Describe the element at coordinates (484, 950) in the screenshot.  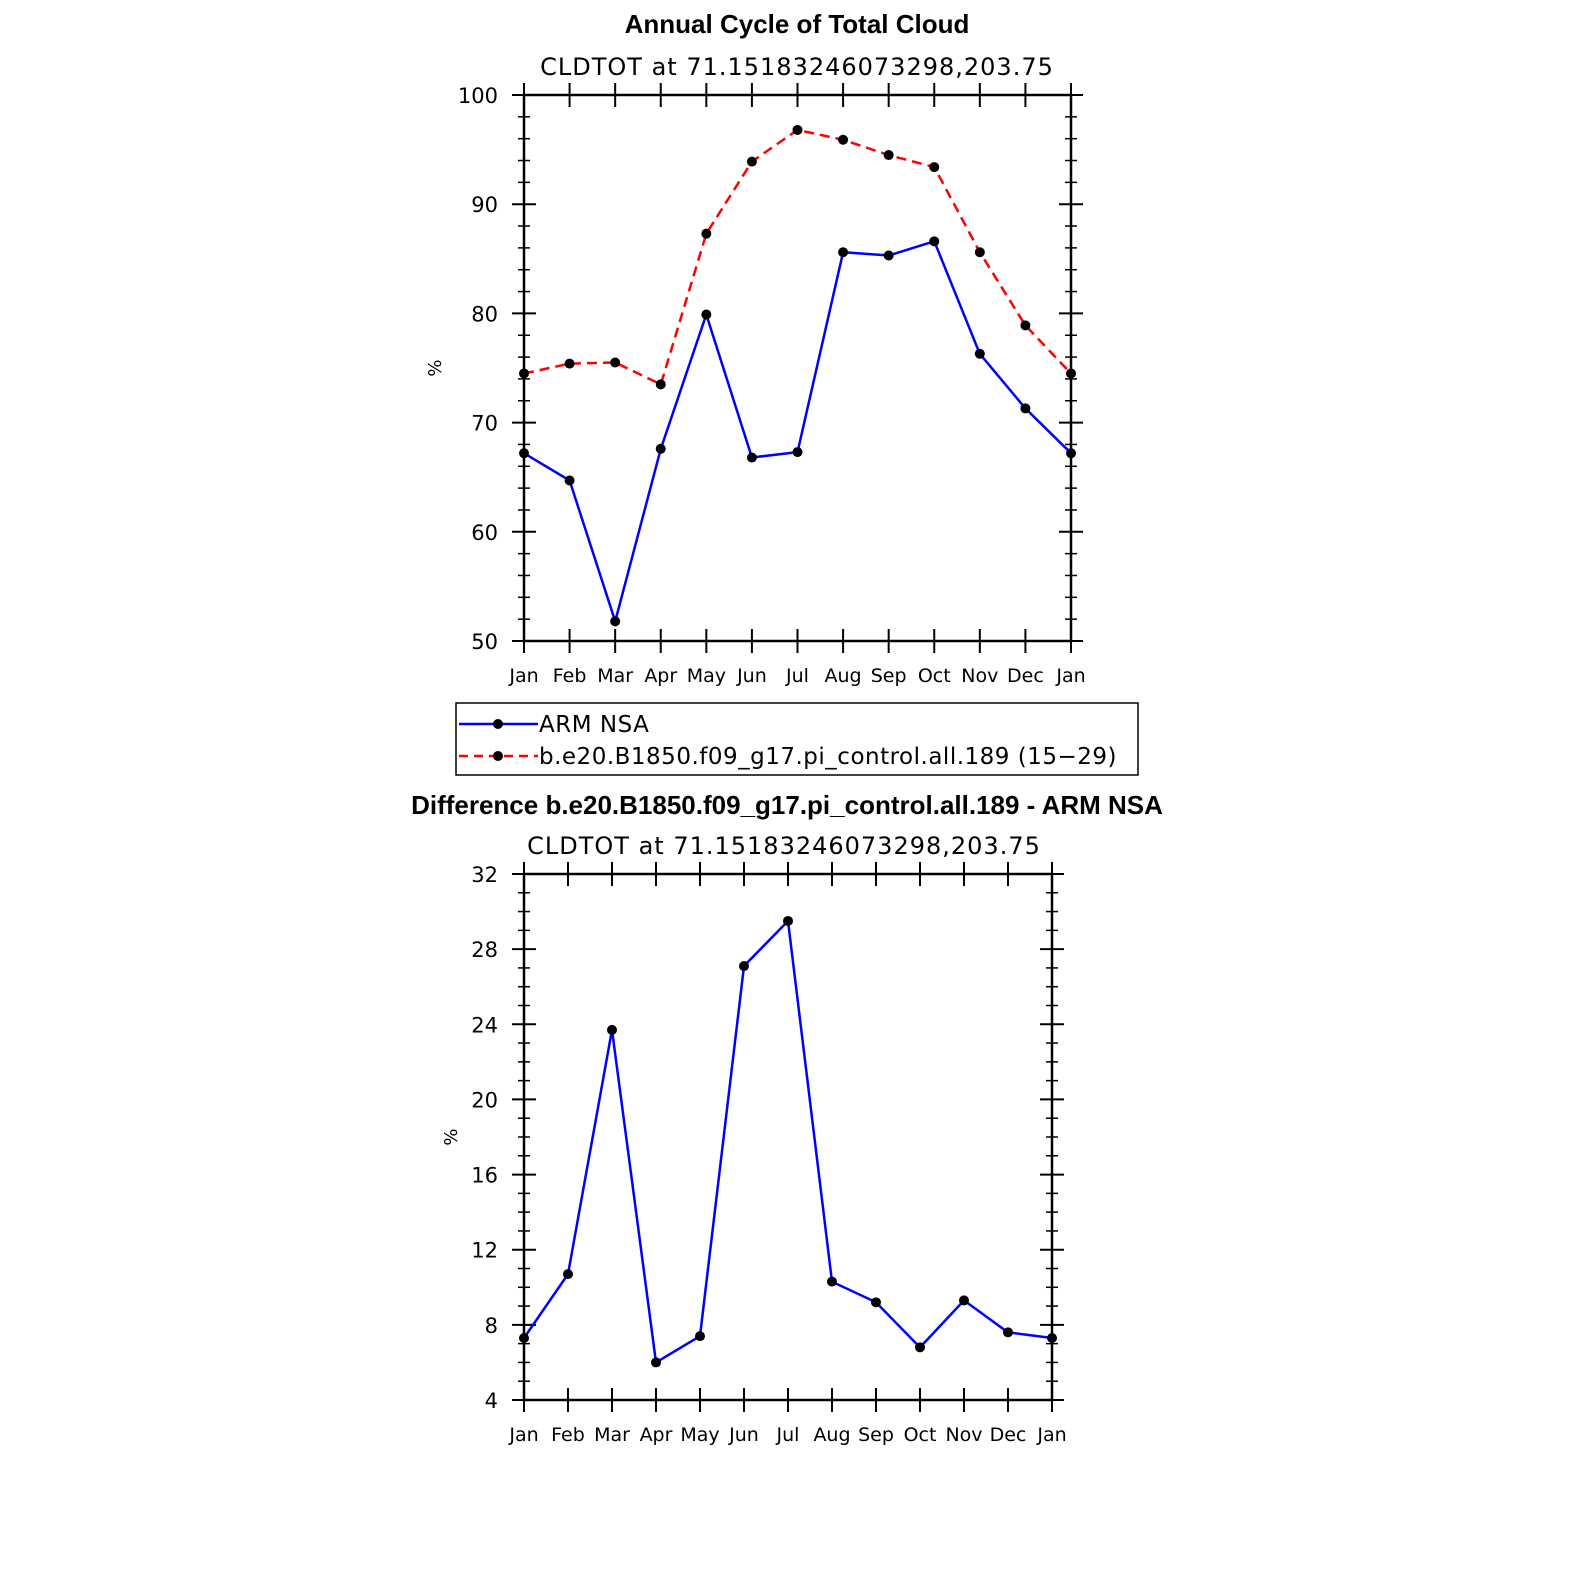
I see `y-tick-label: 28` at that location.